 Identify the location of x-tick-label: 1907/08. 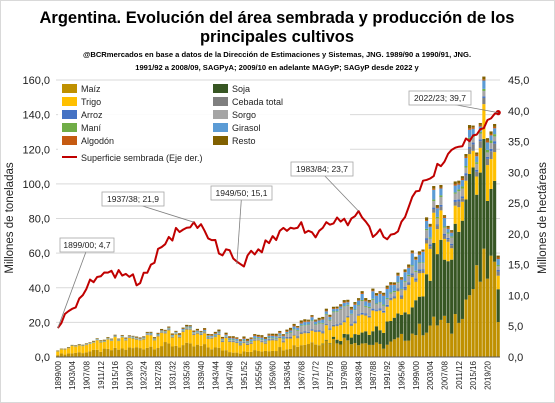
(86, 374).